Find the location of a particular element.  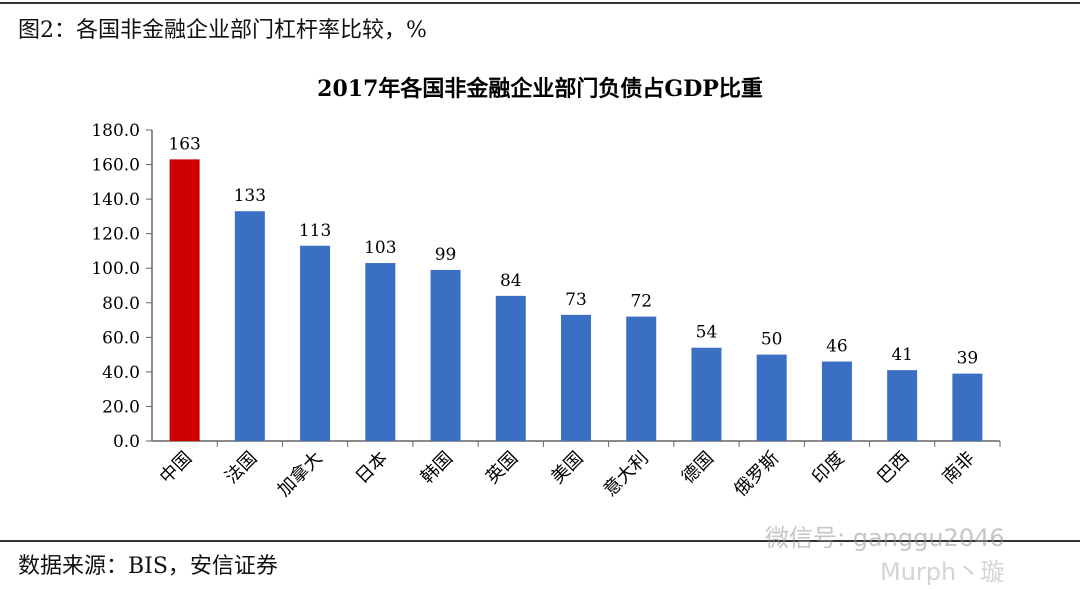

x-tick-label: 加拿大 is located at coordinates (300, 474).